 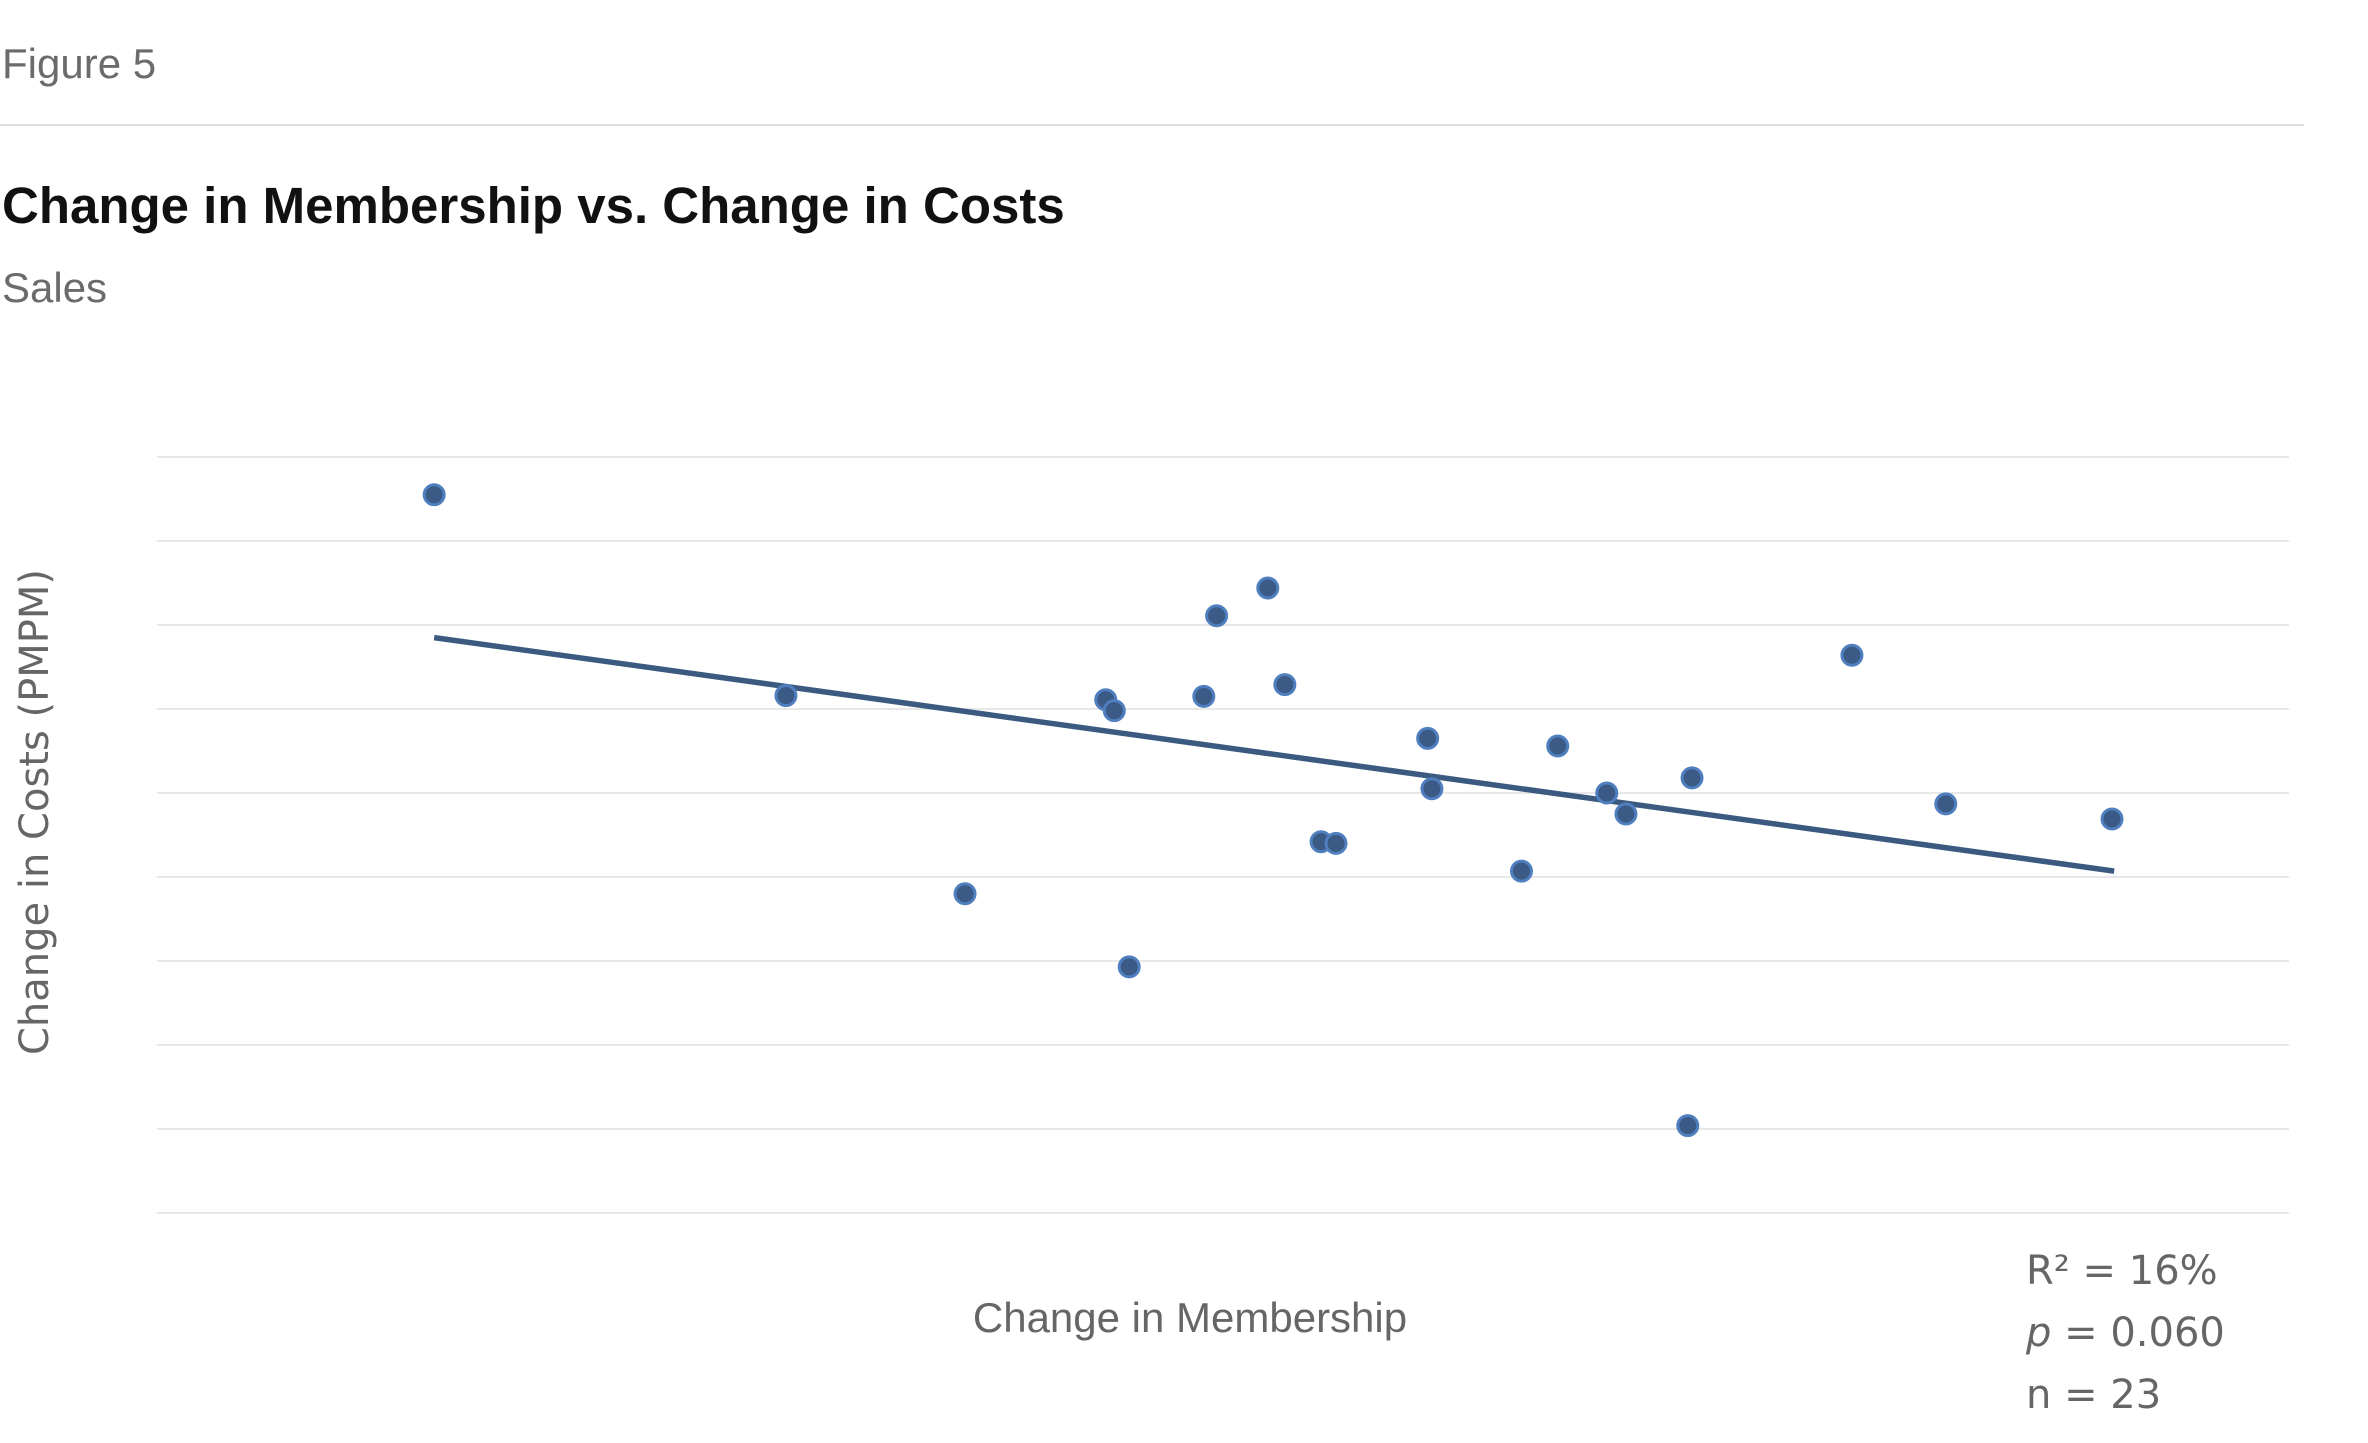 I want to click on chart-title: Change in Membership vs. Change in Costs, so click(x=533, y=205).